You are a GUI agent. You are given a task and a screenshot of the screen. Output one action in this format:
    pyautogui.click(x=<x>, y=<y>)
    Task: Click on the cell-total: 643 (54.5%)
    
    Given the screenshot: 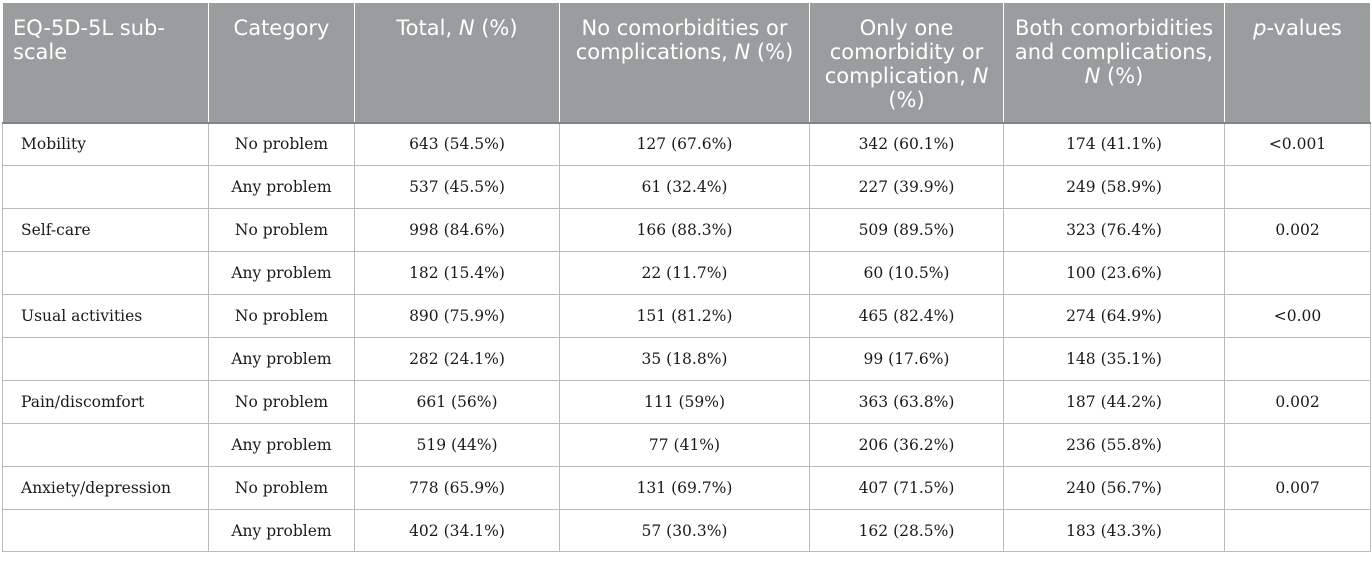 What is the action you would take?
    pyautogui.click(x=457, y=143)
    